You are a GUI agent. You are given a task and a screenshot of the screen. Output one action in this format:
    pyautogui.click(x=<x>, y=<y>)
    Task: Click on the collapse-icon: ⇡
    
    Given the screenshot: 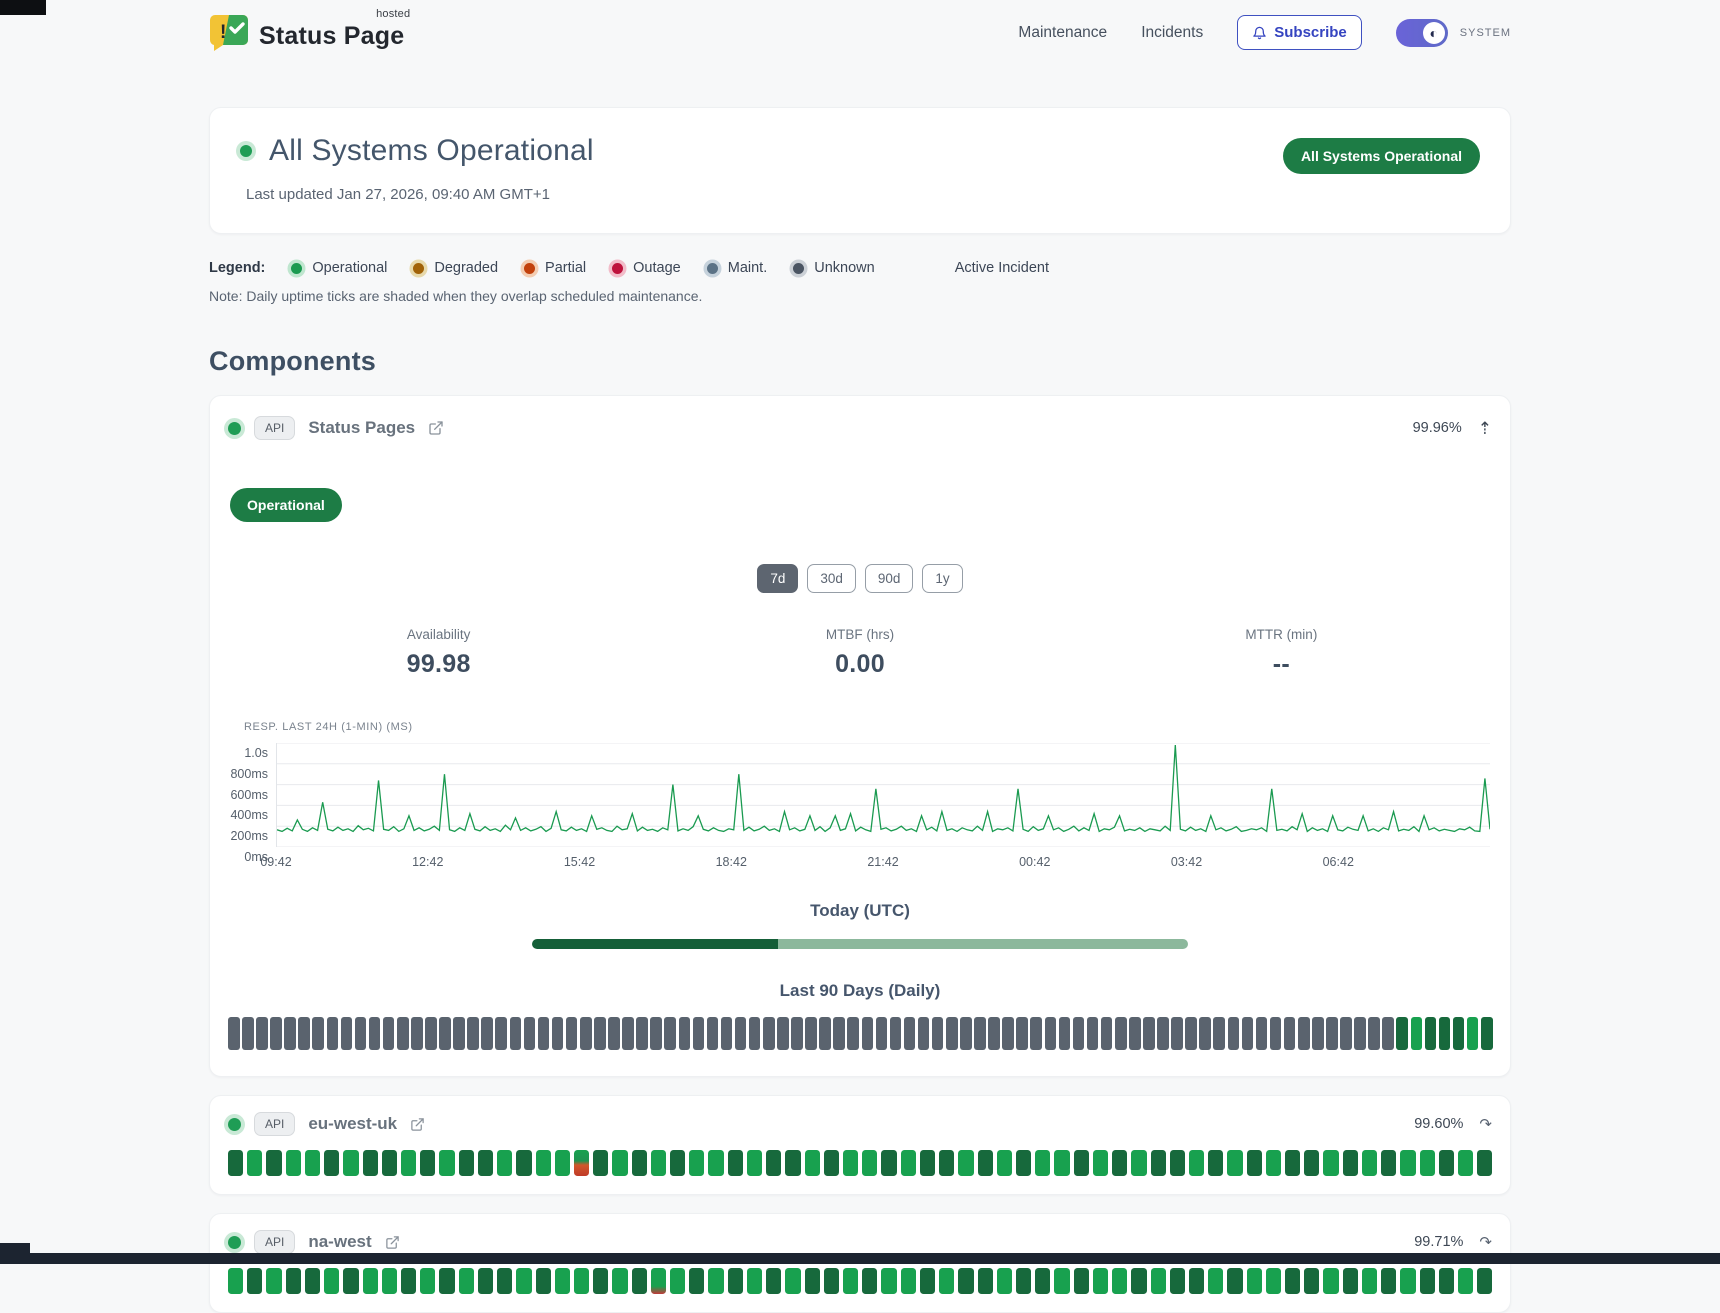 What is the action you would take?
    pyautogui.click(x=1484, y=428)
    